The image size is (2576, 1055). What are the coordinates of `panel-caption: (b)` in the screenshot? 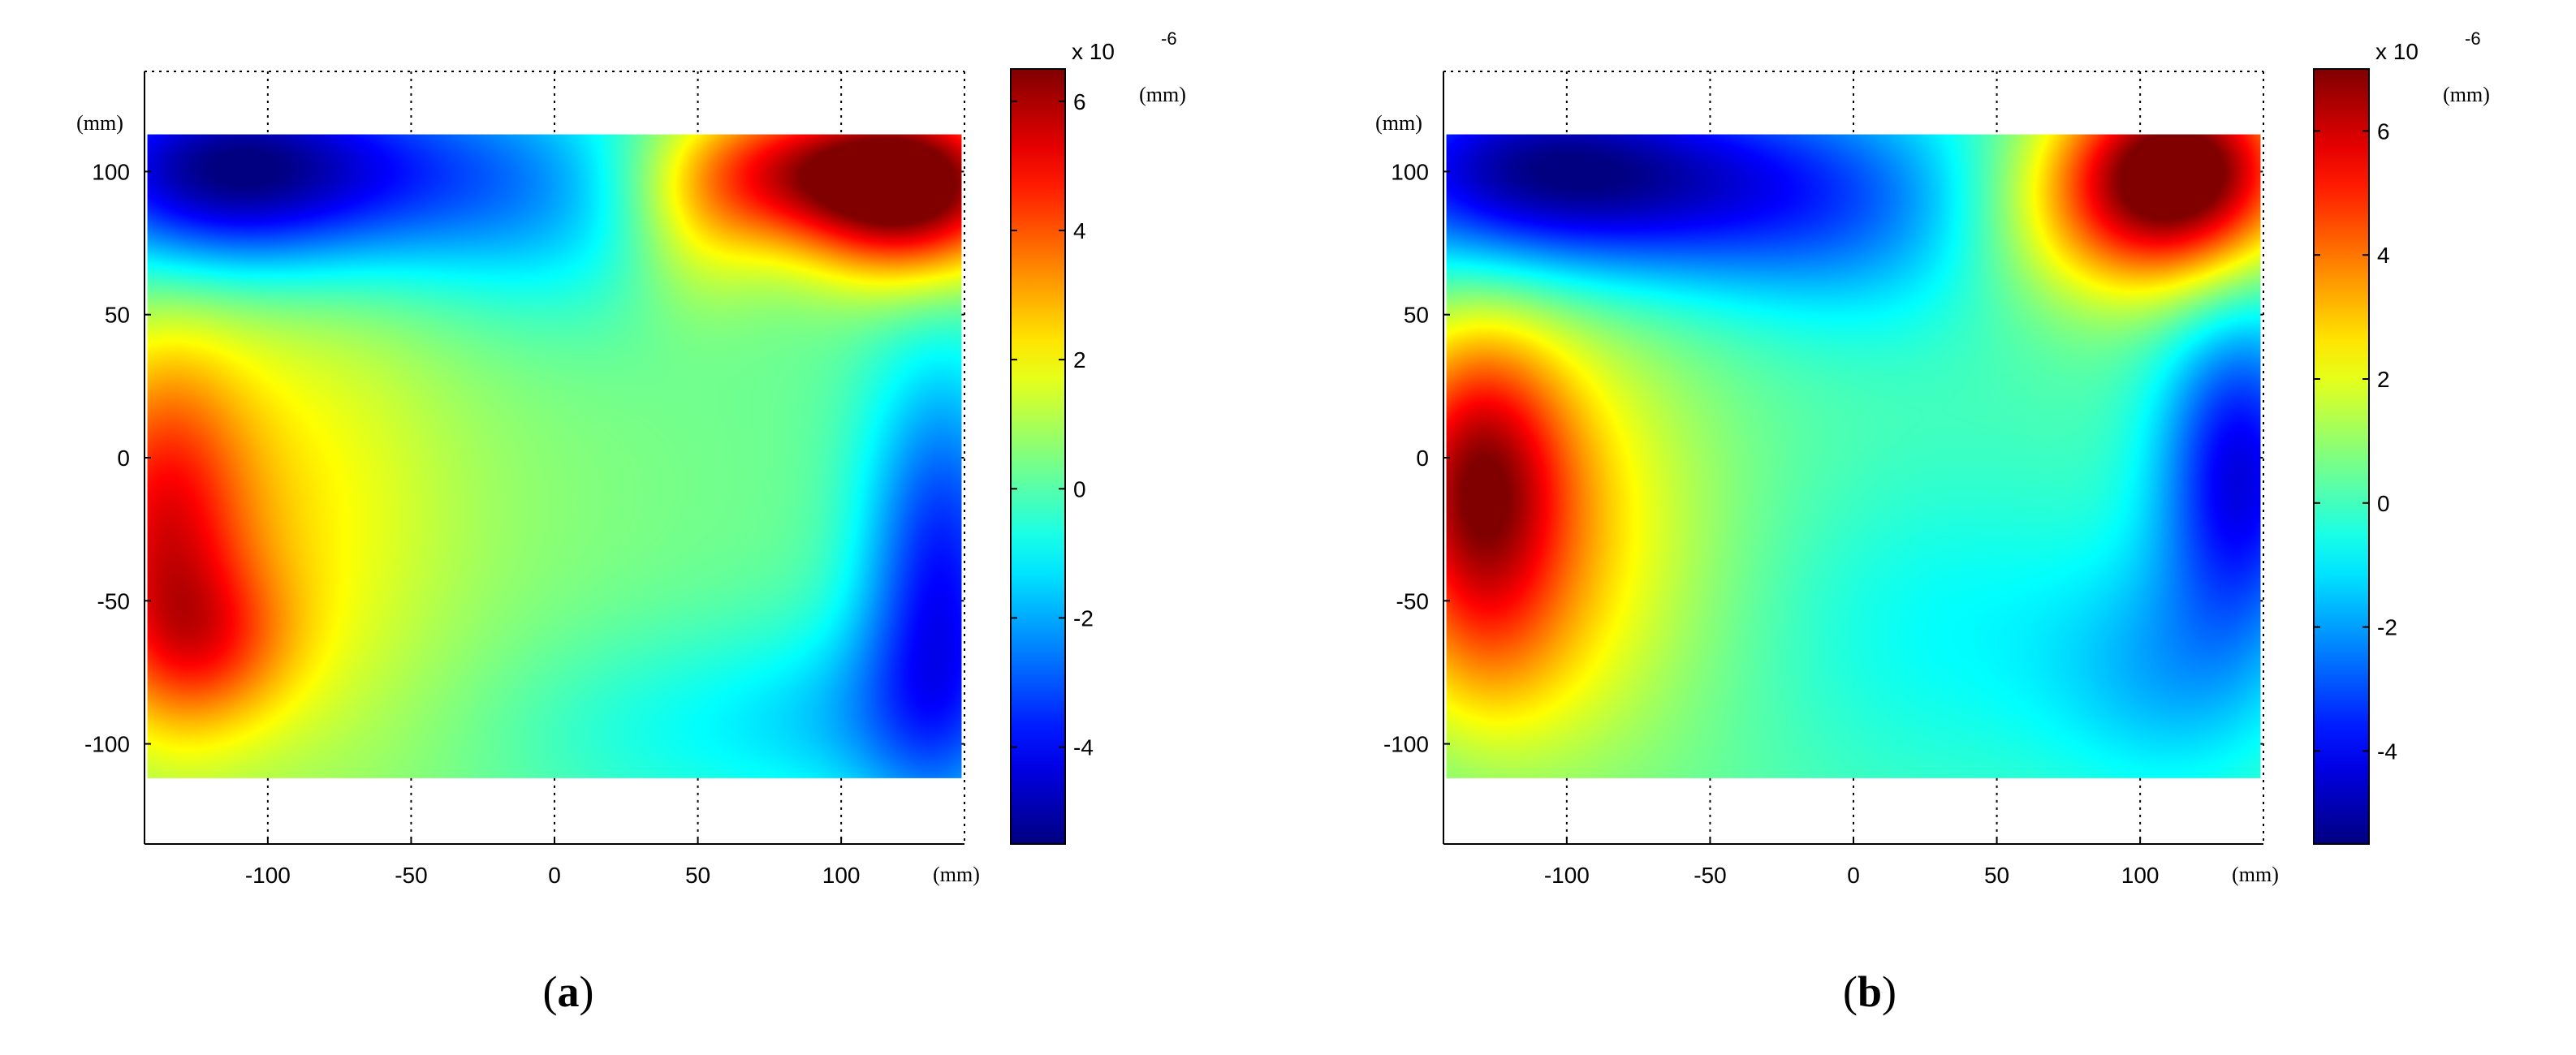 It's located at (1869, 992).